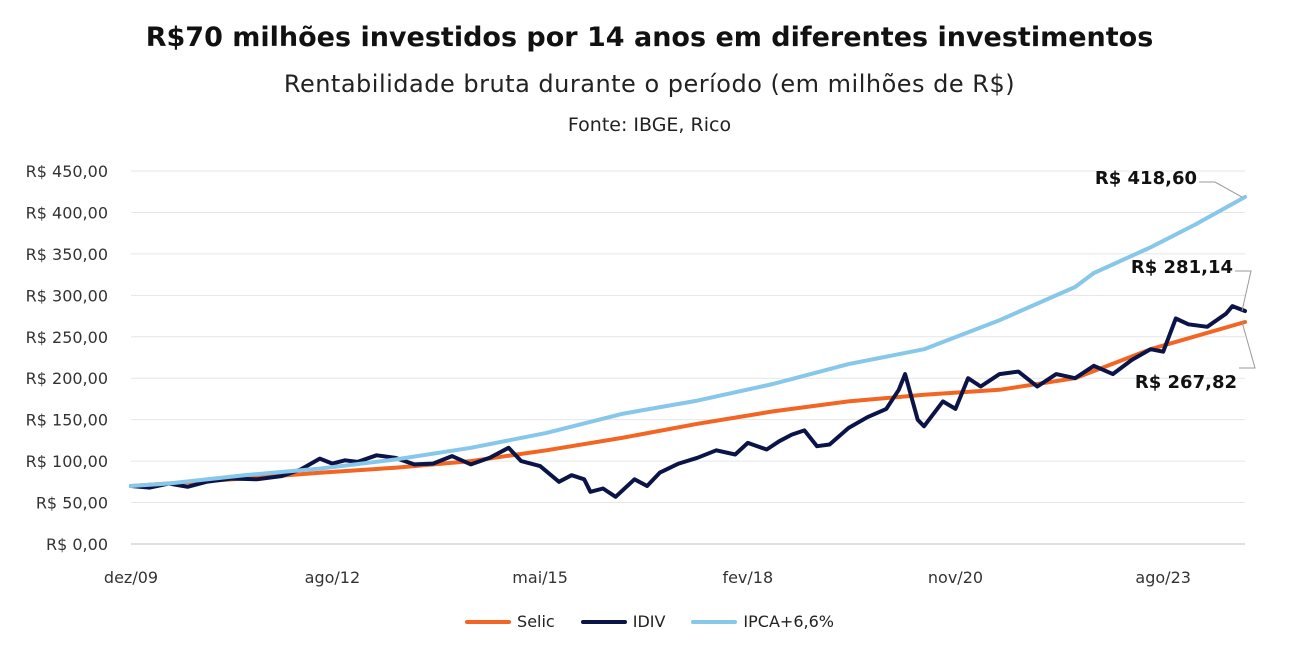 This screenshot has width=1299, height=658. Describe the element at coordinates (1186, 382) in the screenshot. I see `annotation-label: R$ 267,82` at that location.